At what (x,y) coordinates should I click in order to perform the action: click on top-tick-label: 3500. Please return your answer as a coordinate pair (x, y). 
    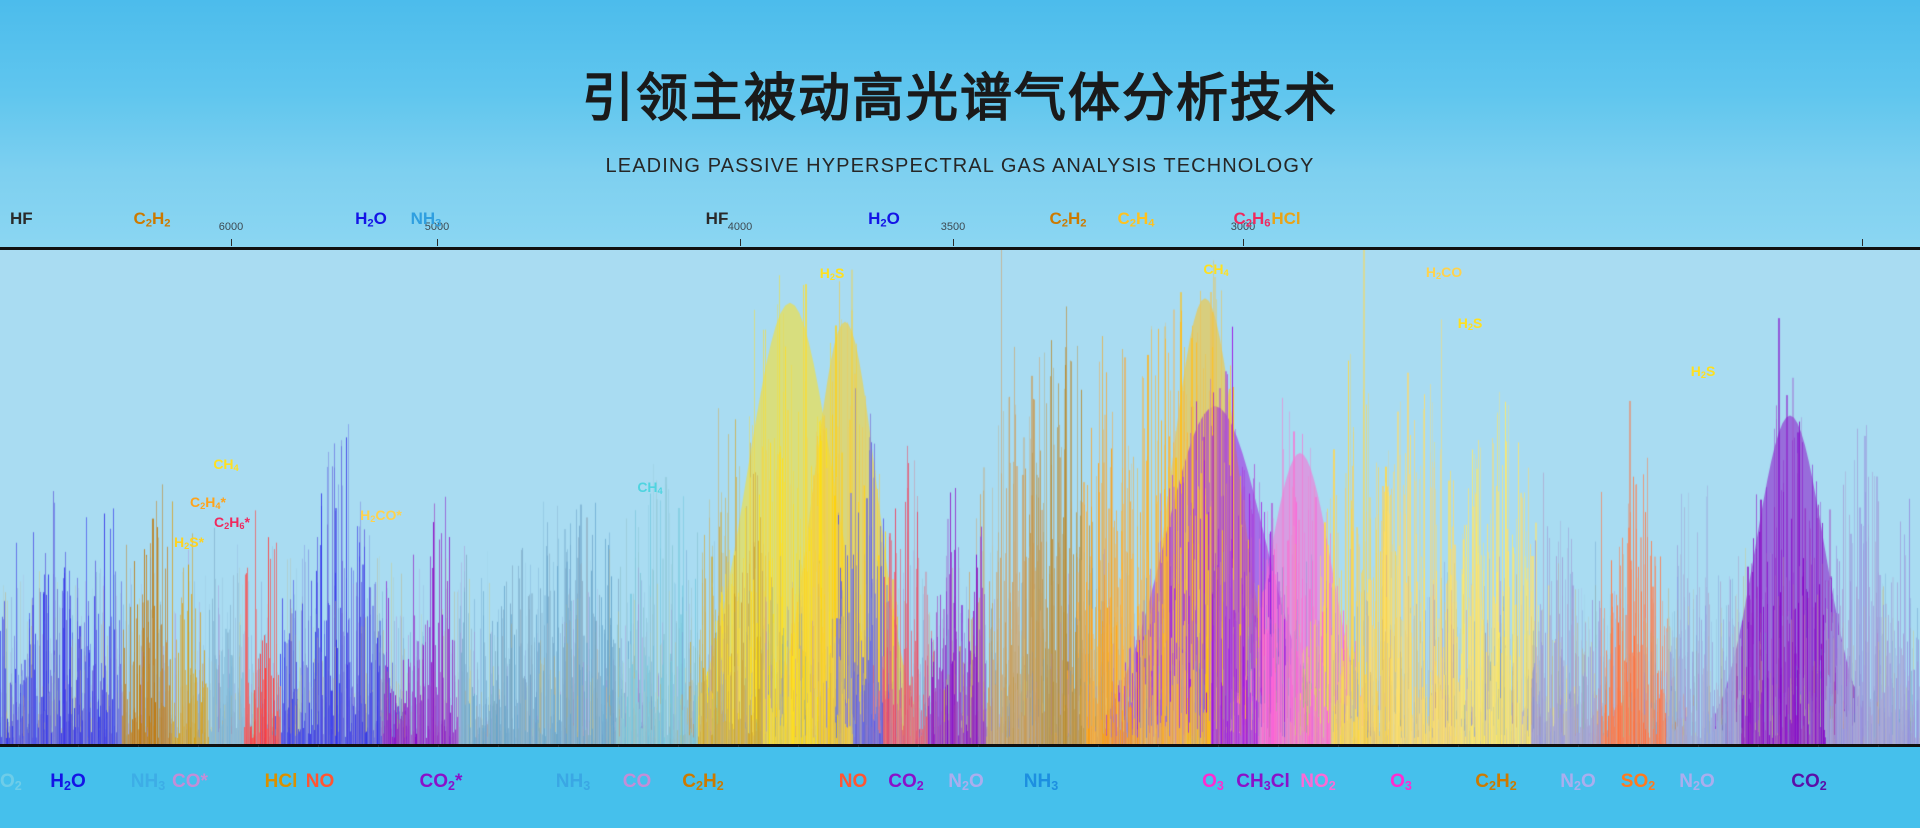
    Looking at the image, I should click on (953, 227).